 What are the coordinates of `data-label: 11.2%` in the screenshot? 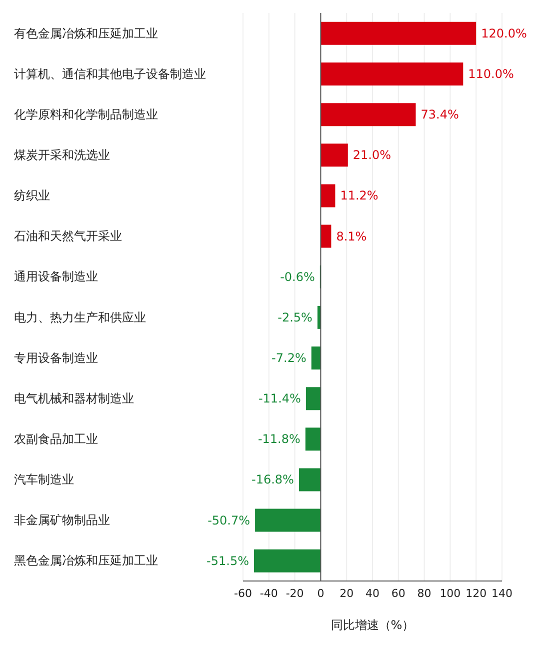 It's located at (359, 195).